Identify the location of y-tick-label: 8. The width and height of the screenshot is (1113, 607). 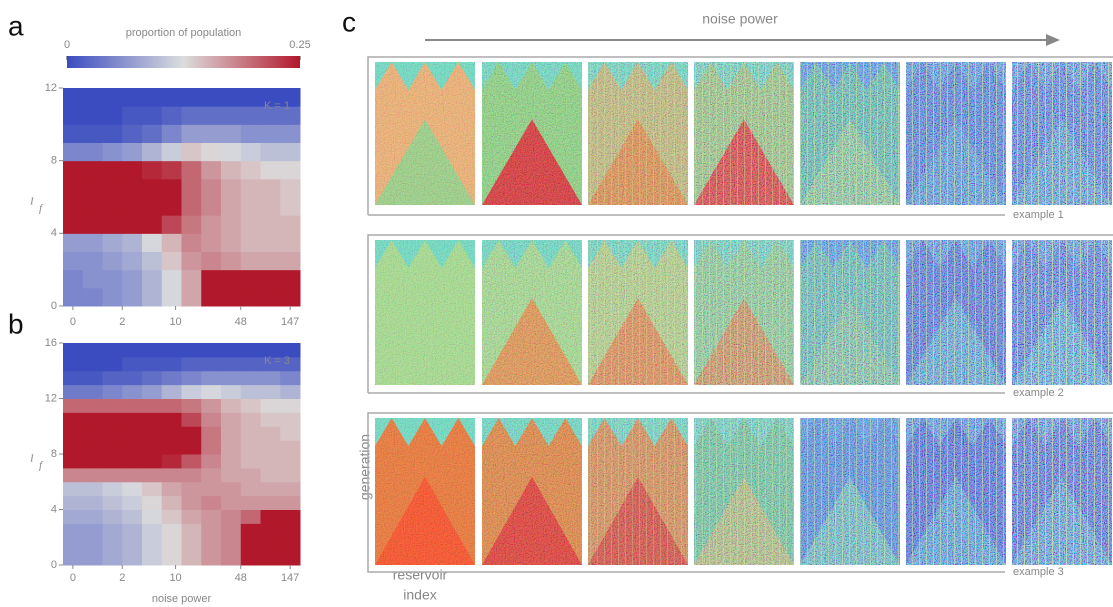
(54, 454).